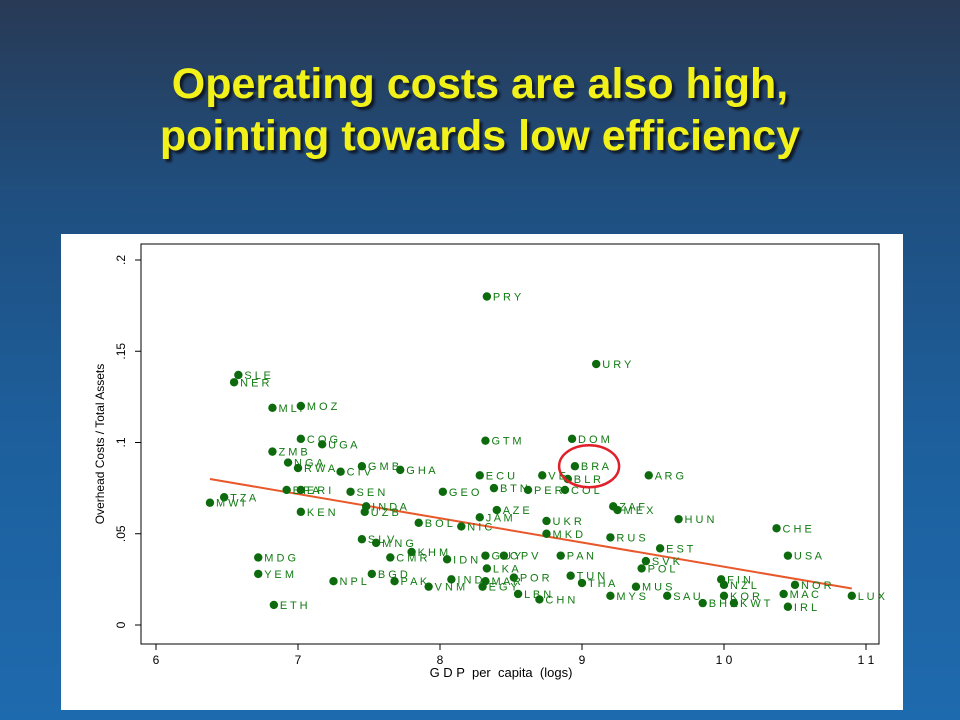 This screenshot has height=720, width=960. I want to click on x-axis-label: G D P per capita (logs), so click(501, 672).